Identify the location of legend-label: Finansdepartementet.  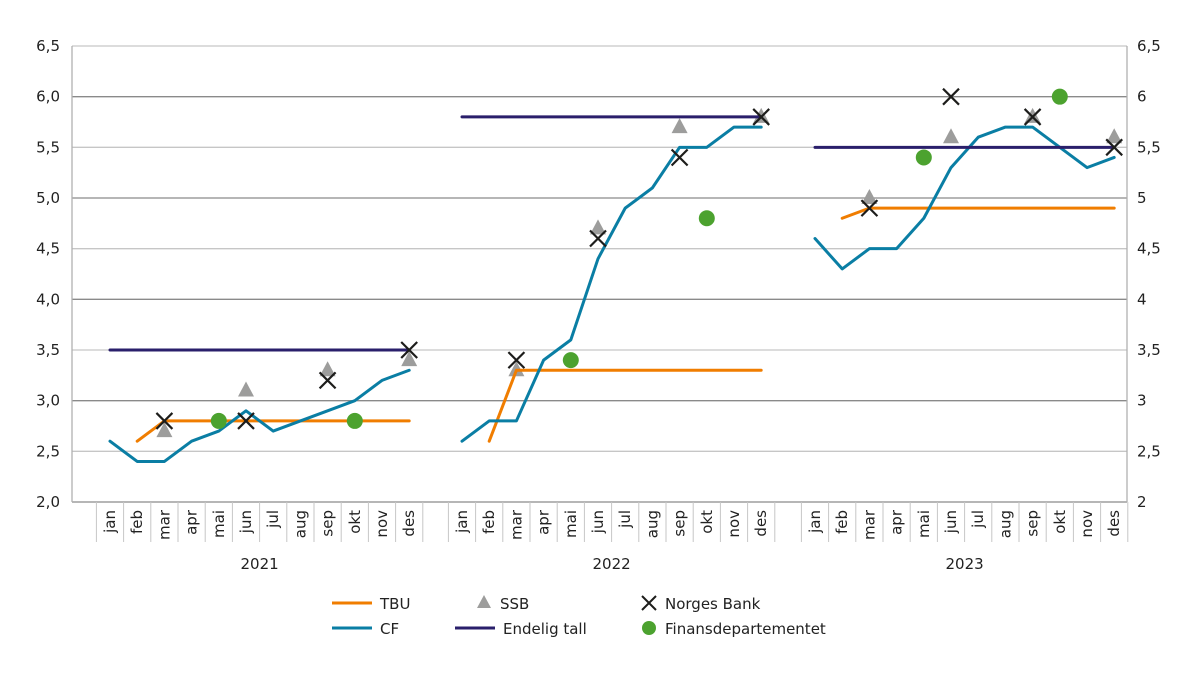
(745, 629).